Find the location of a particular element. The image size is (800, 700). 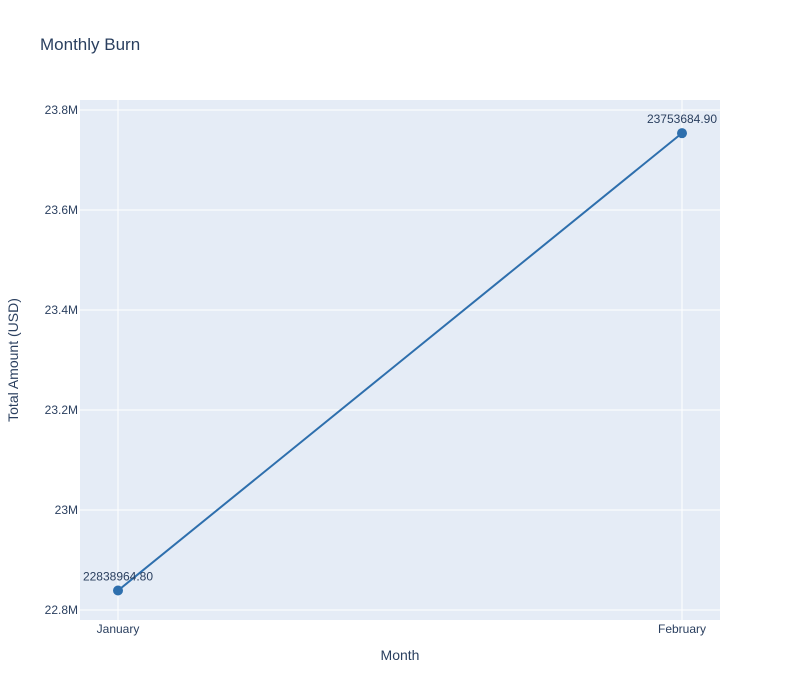

data-label: 23753684.90 is located at coordinates (682, 119).